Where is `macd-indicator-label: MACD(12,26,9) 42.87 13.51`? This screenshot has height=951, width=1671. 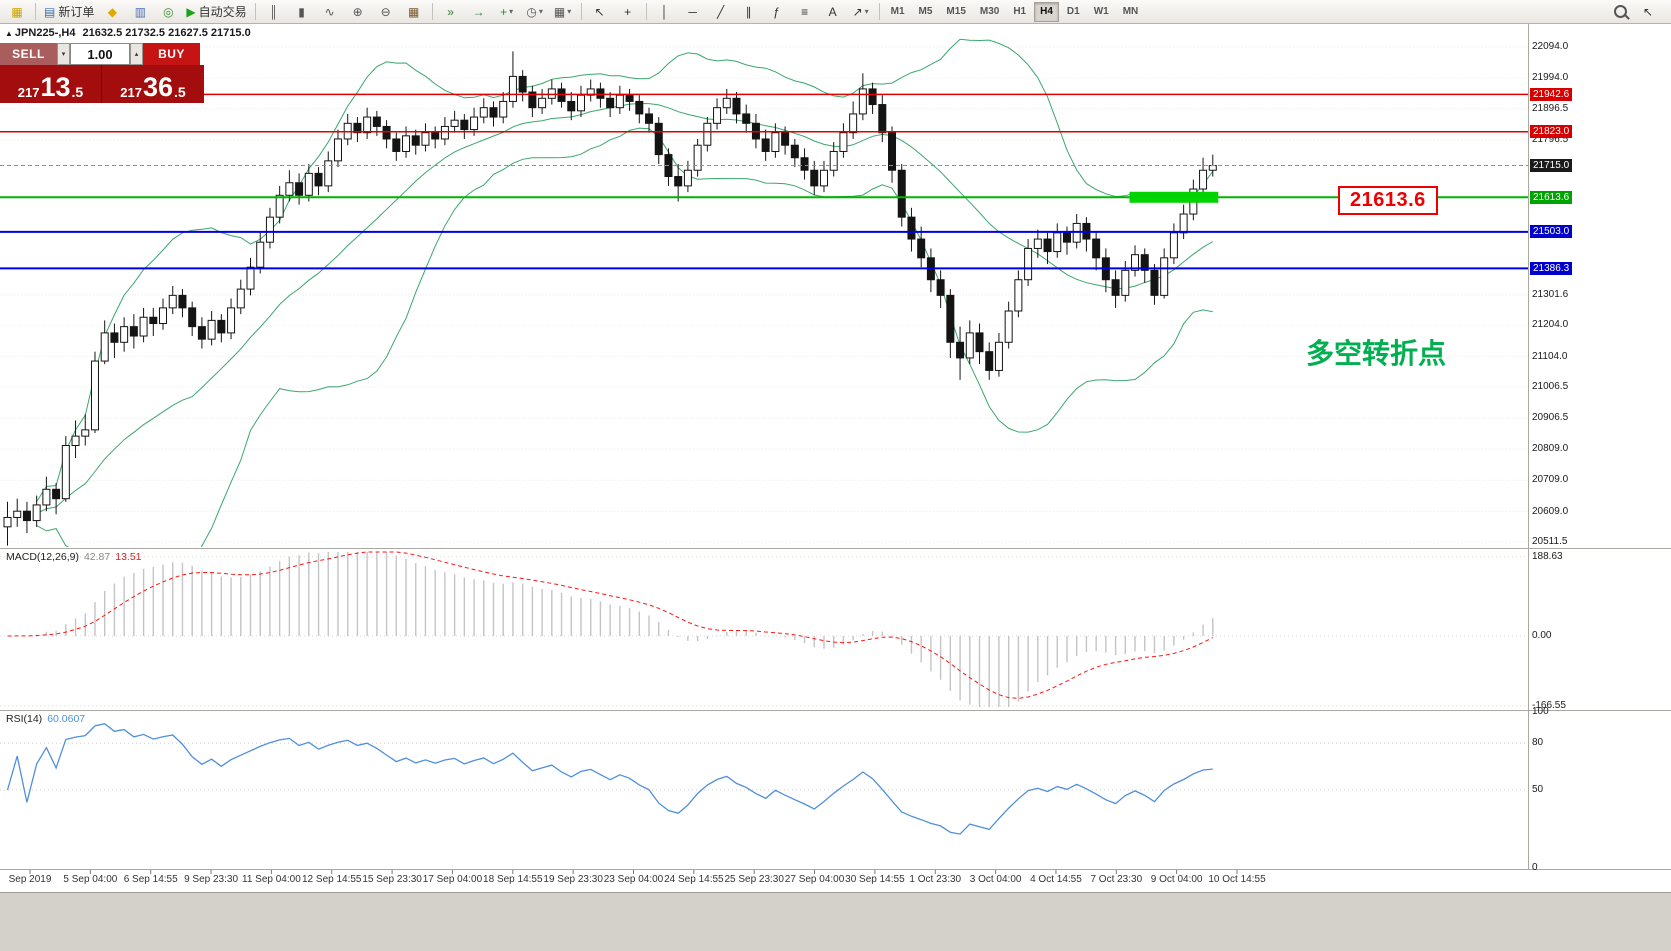
macd-indicator-label: MACD(12,26,9) 42.87 13.51 is located at coordinates (76, 557).